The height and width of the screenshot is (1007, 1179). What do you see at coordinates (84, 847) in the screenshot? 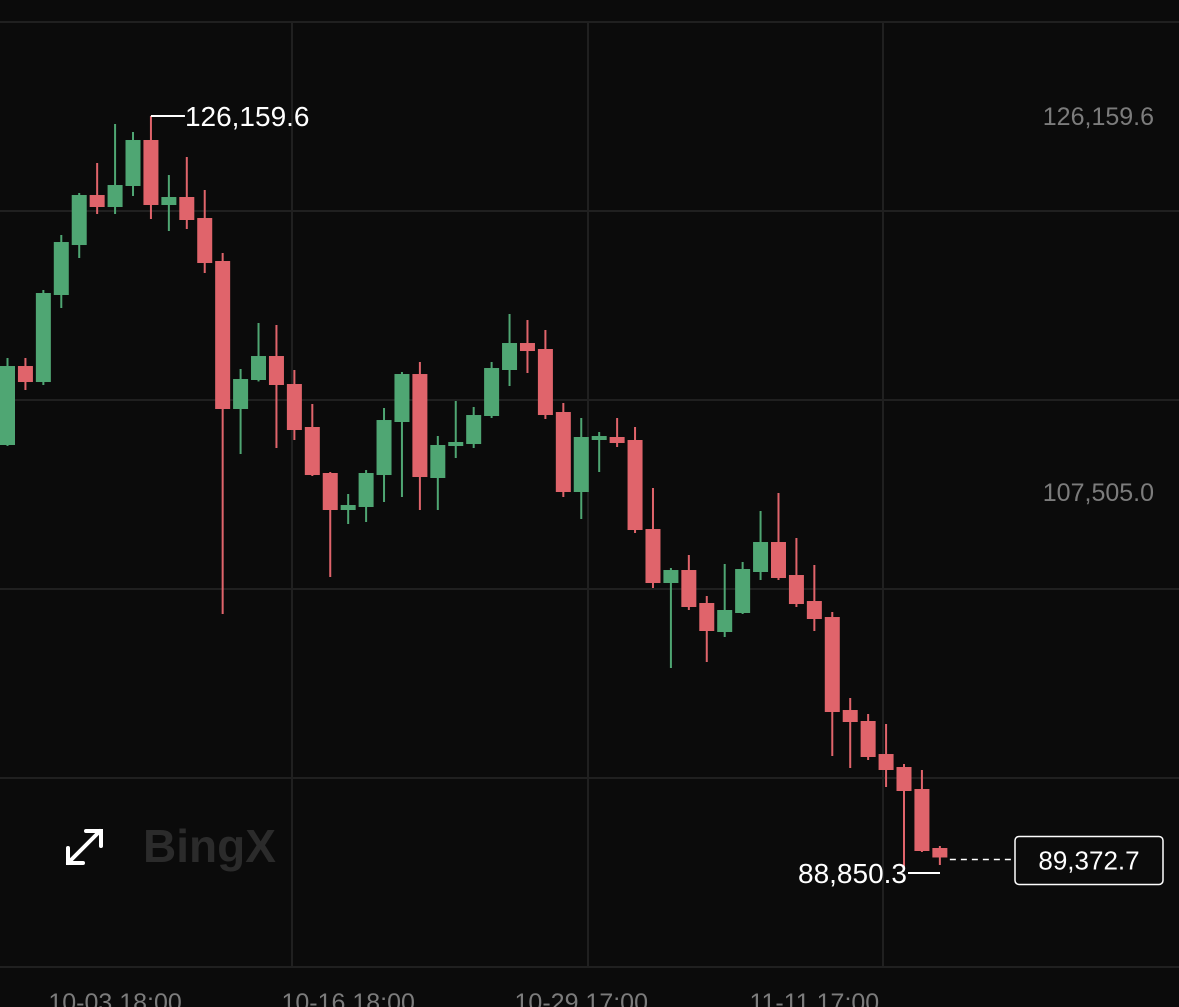
I see `expand-icon` at bounding box center [84, 847].